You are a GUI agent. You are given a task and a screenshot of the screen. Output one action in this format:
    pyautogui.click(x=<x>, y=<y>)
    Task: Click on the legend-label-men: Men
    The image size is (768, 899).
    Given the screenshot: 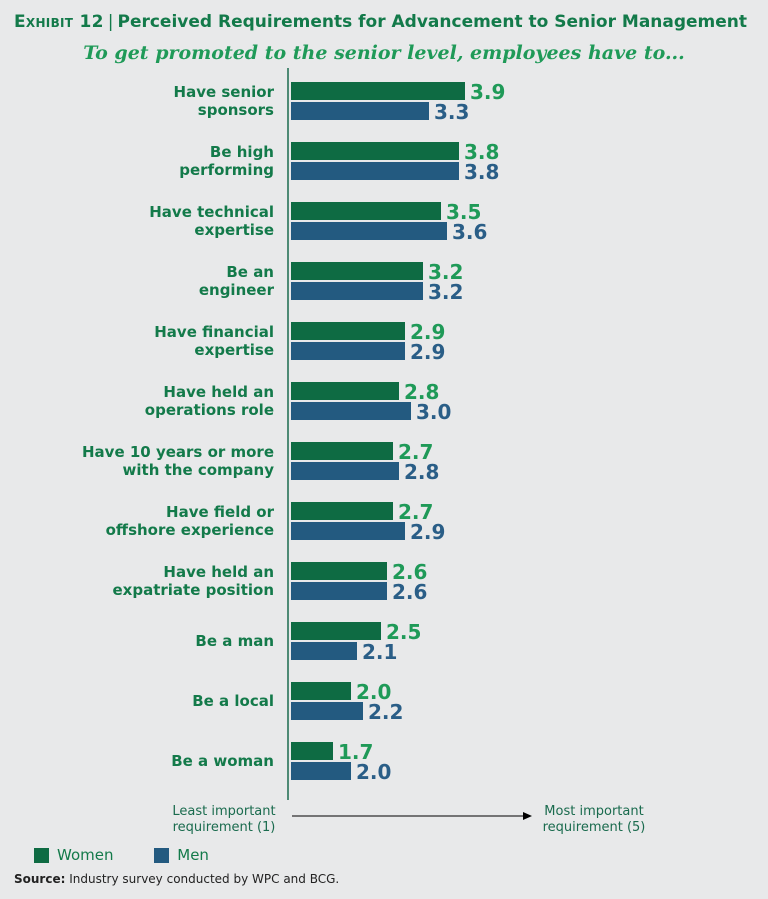 What is the action you would take?
    pyautogui.click(x=193, y=855)
    